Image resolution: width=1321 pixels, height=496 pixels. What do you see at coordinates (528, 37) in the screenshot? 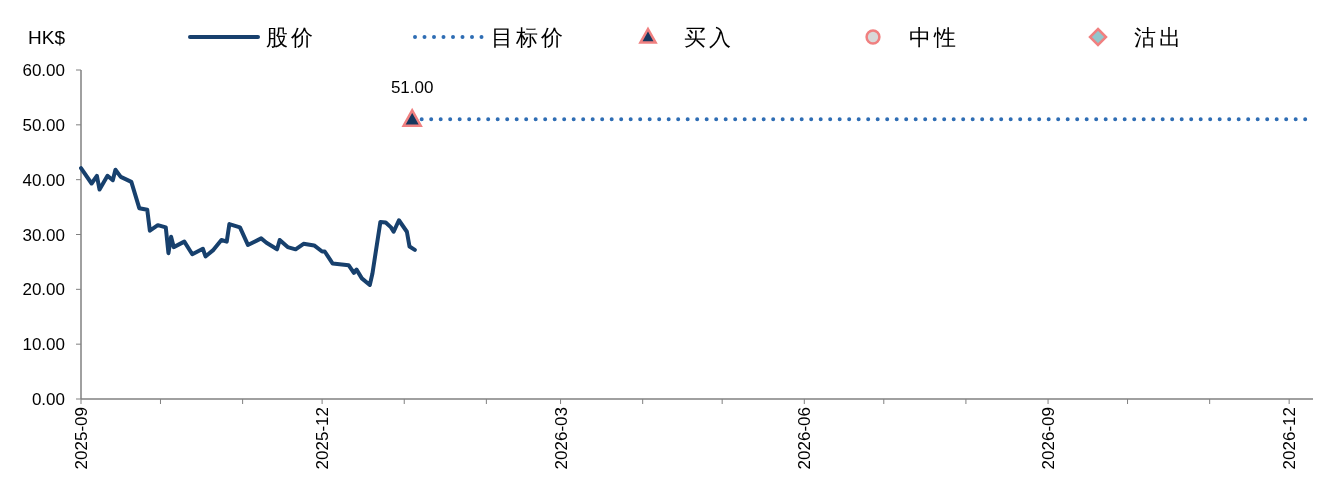
I see `legend-label: 目标价` at bounding box center [528, 37].